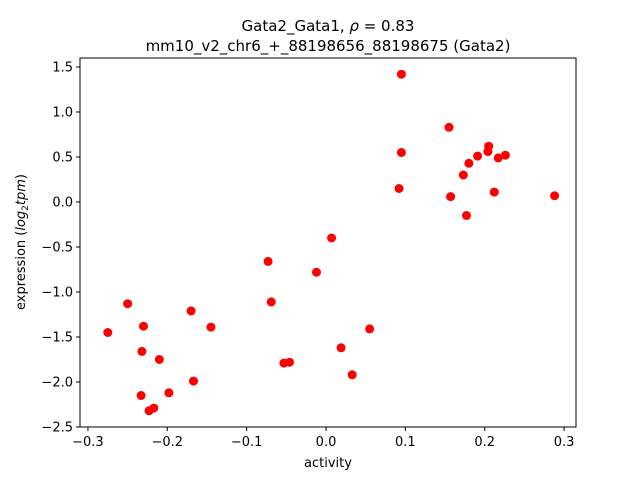 The height and width of the screenshot is (480, 640). What do you see at coordinates (328, 46) in the screenshot?
I see `chart-title-line2: mm10_v2_chr6_+_88198656_88198675 (Gata2)` at bounding box center [328, 46].